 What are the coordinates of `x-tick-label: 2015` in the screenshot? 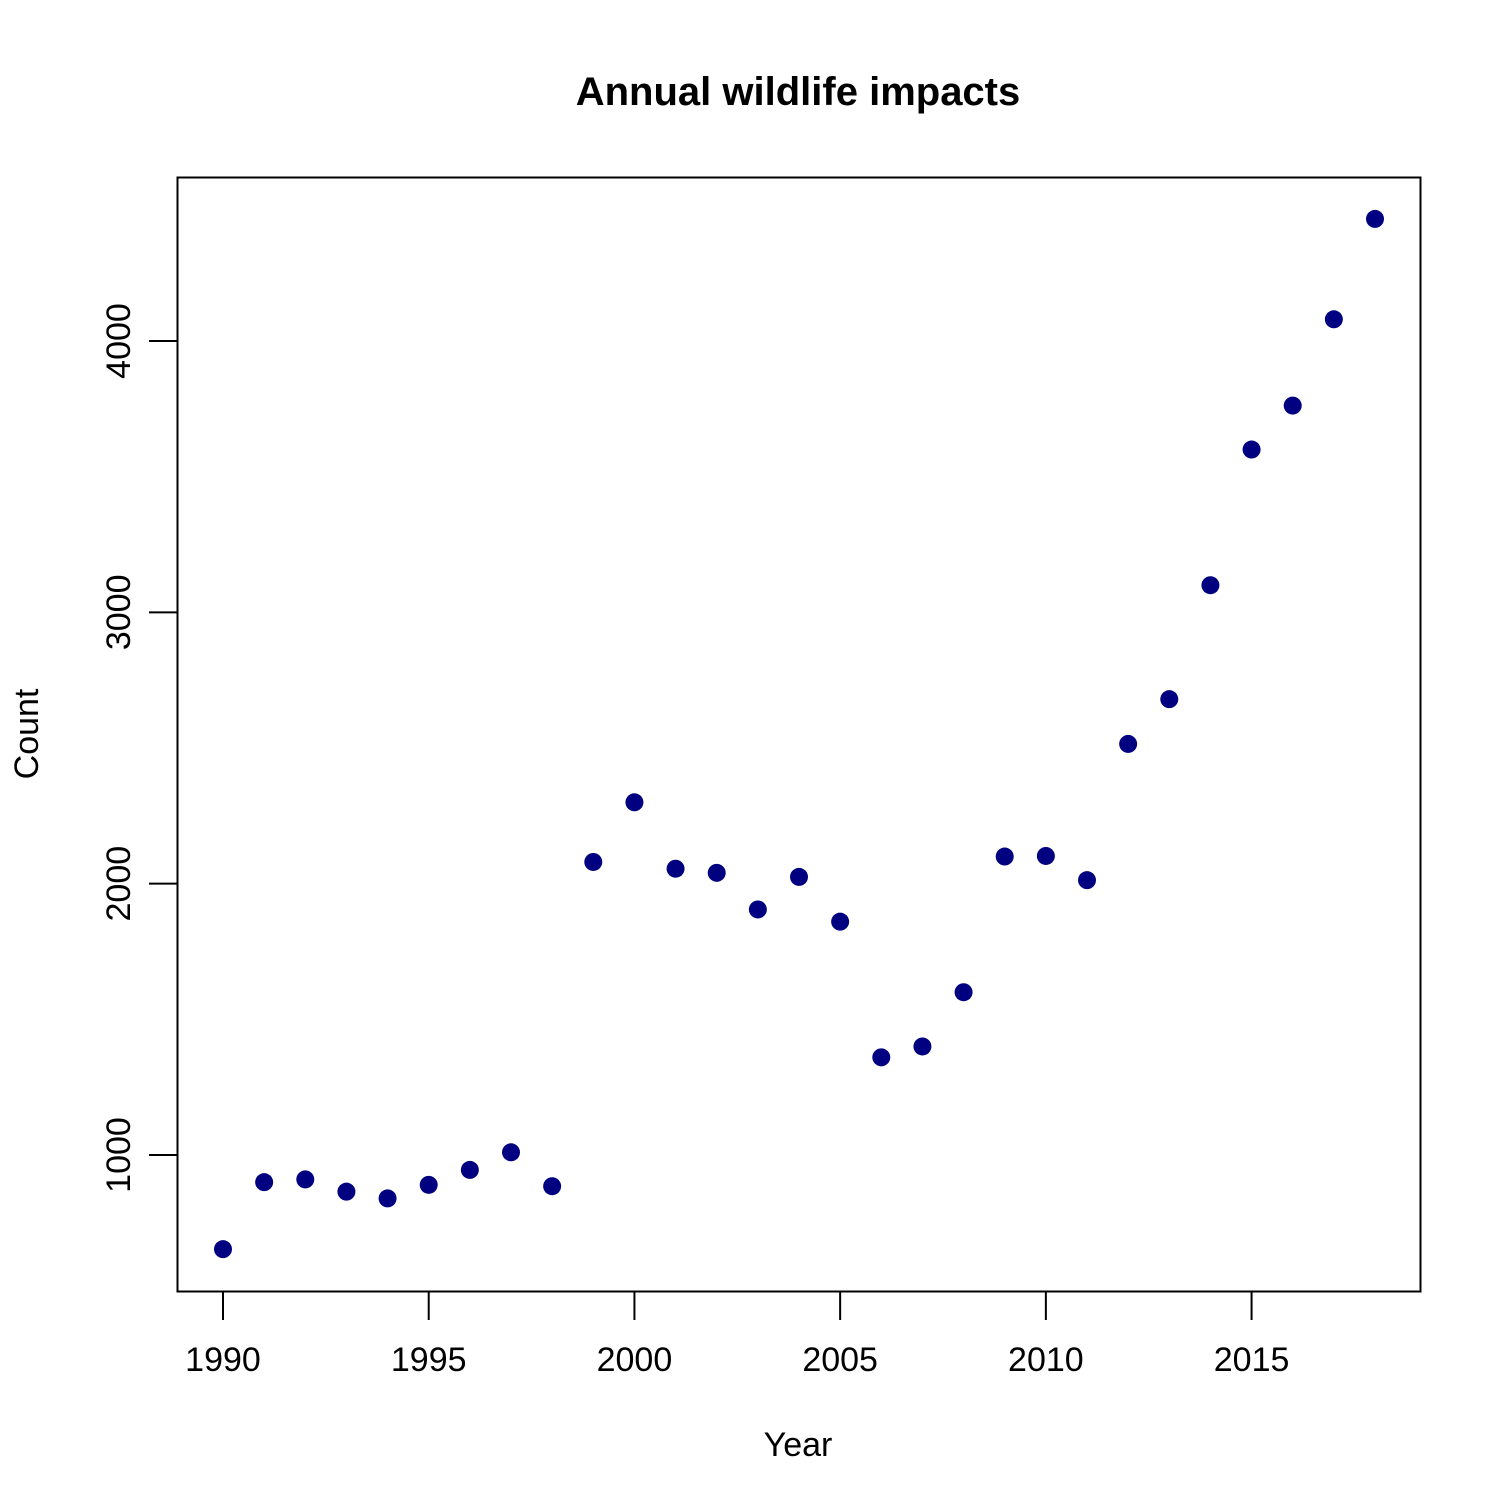 It's located at (1252, 1360).